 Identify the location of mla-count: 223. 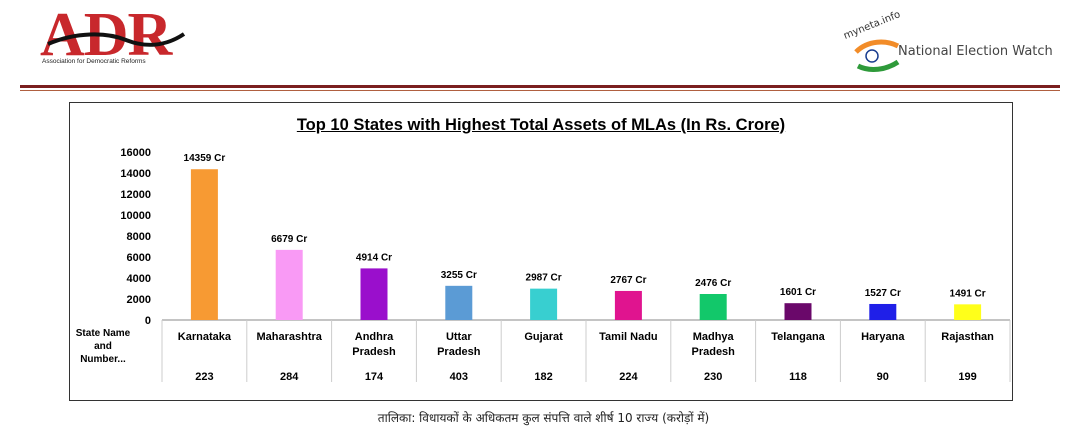
(204, 377).